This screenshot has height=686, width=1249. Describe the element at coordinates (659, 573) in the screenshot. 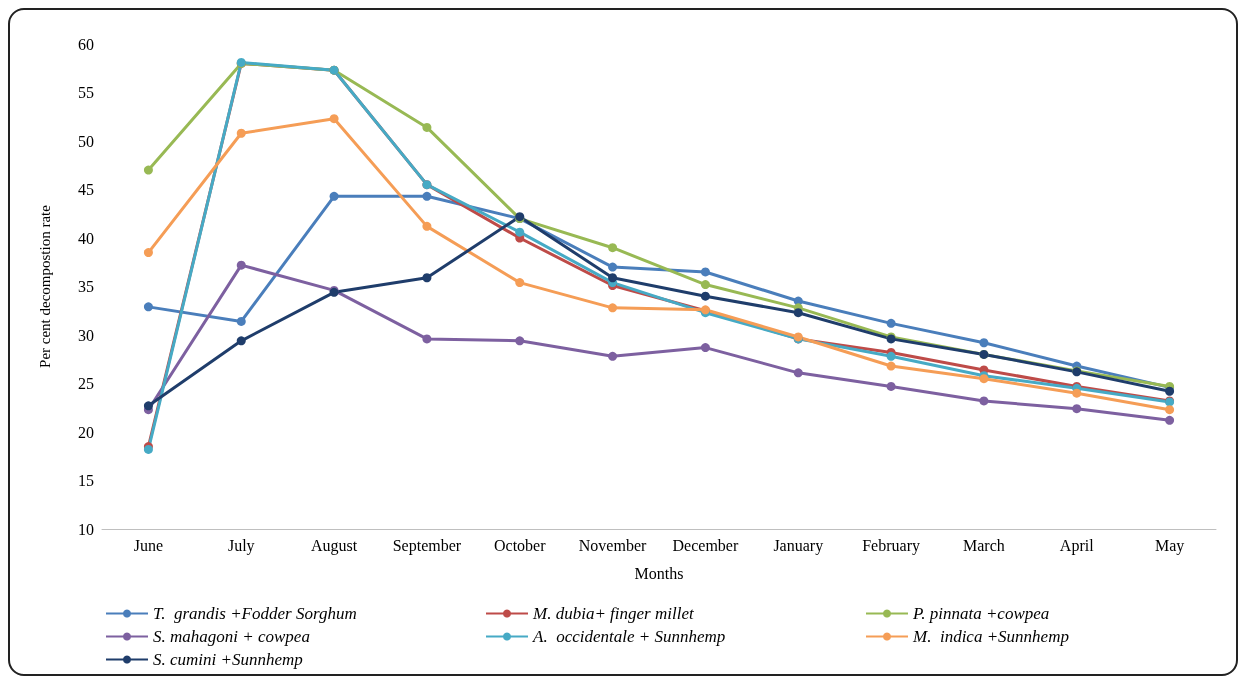

I see `x-axis-title: Months` at that location.